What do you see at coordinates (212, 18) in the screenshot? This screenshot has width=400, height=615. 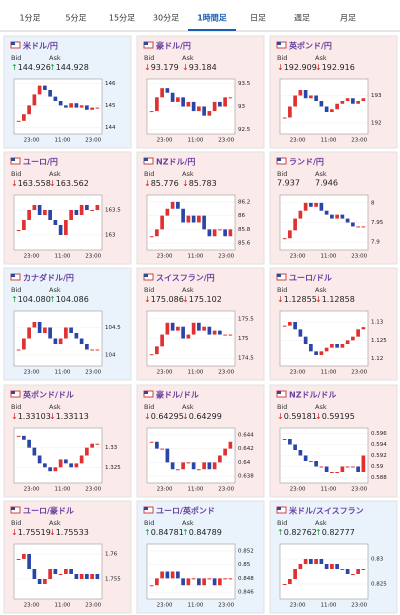 I see `tab: 1時間足` at bounding box center [212, 18].